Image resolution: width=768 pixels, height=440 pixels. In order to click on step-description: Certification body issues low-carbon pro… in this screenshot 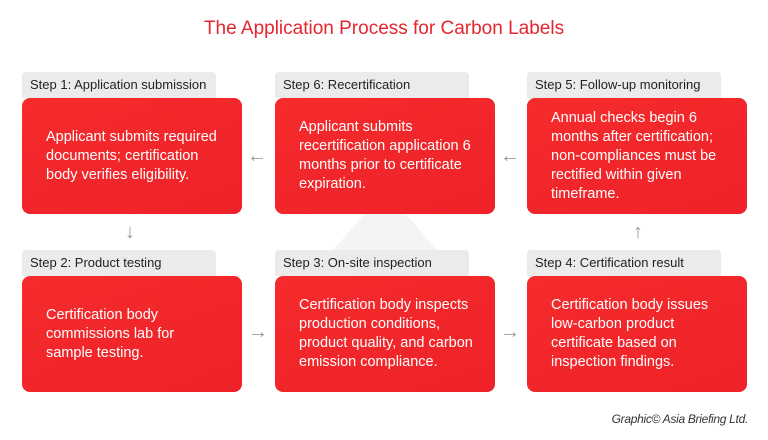, I will do `click(637, 334)`.